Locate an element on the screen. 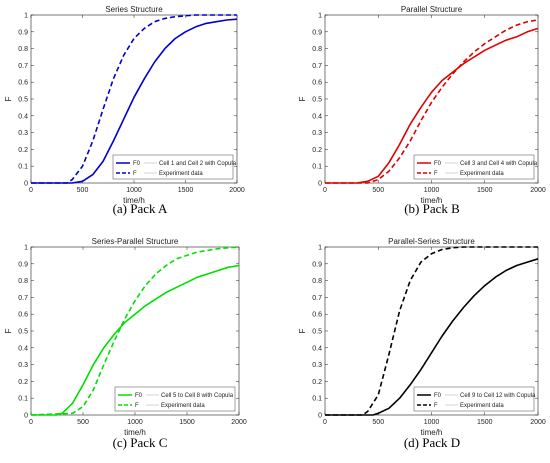  panel-caption: (d) Pack D is located at coordinates (432, 442).